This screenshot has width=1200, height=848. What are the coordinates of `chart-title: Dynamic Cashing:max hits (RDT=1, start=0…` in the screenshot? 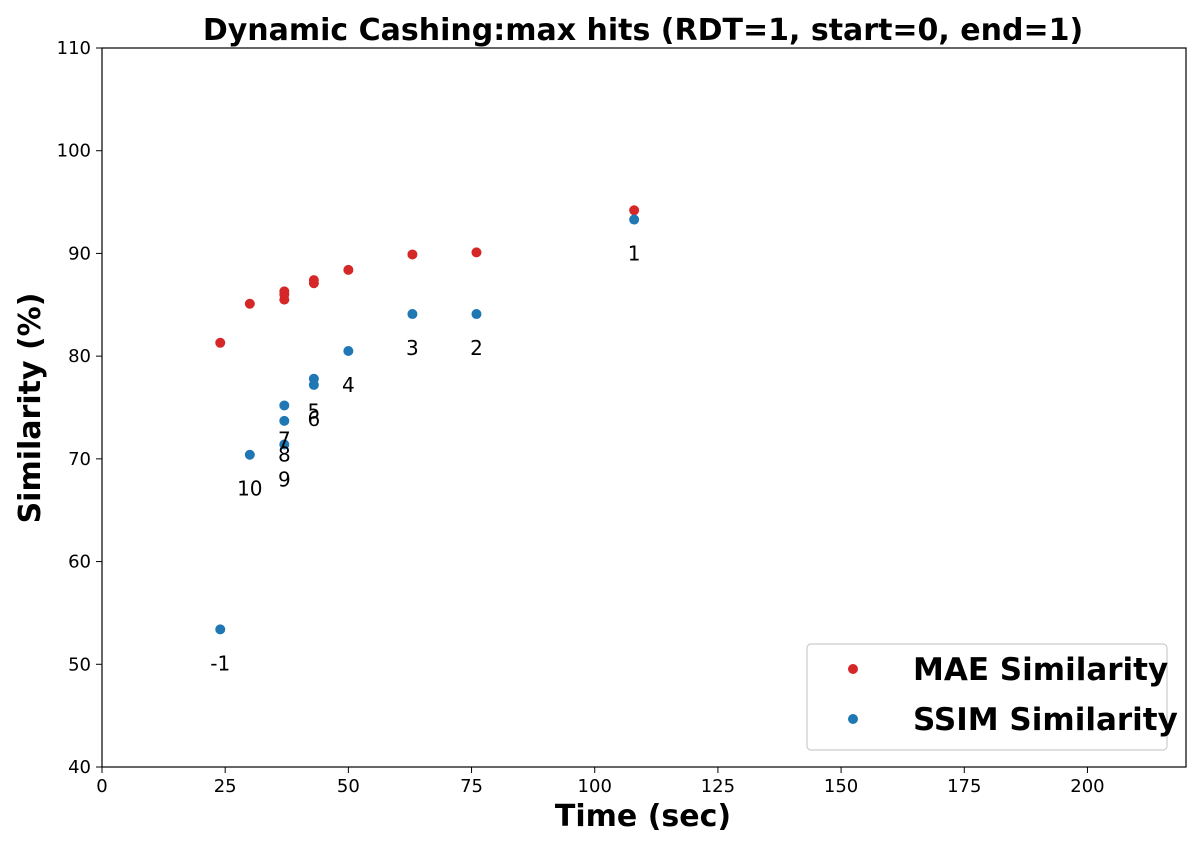 It's located at (643, 30).